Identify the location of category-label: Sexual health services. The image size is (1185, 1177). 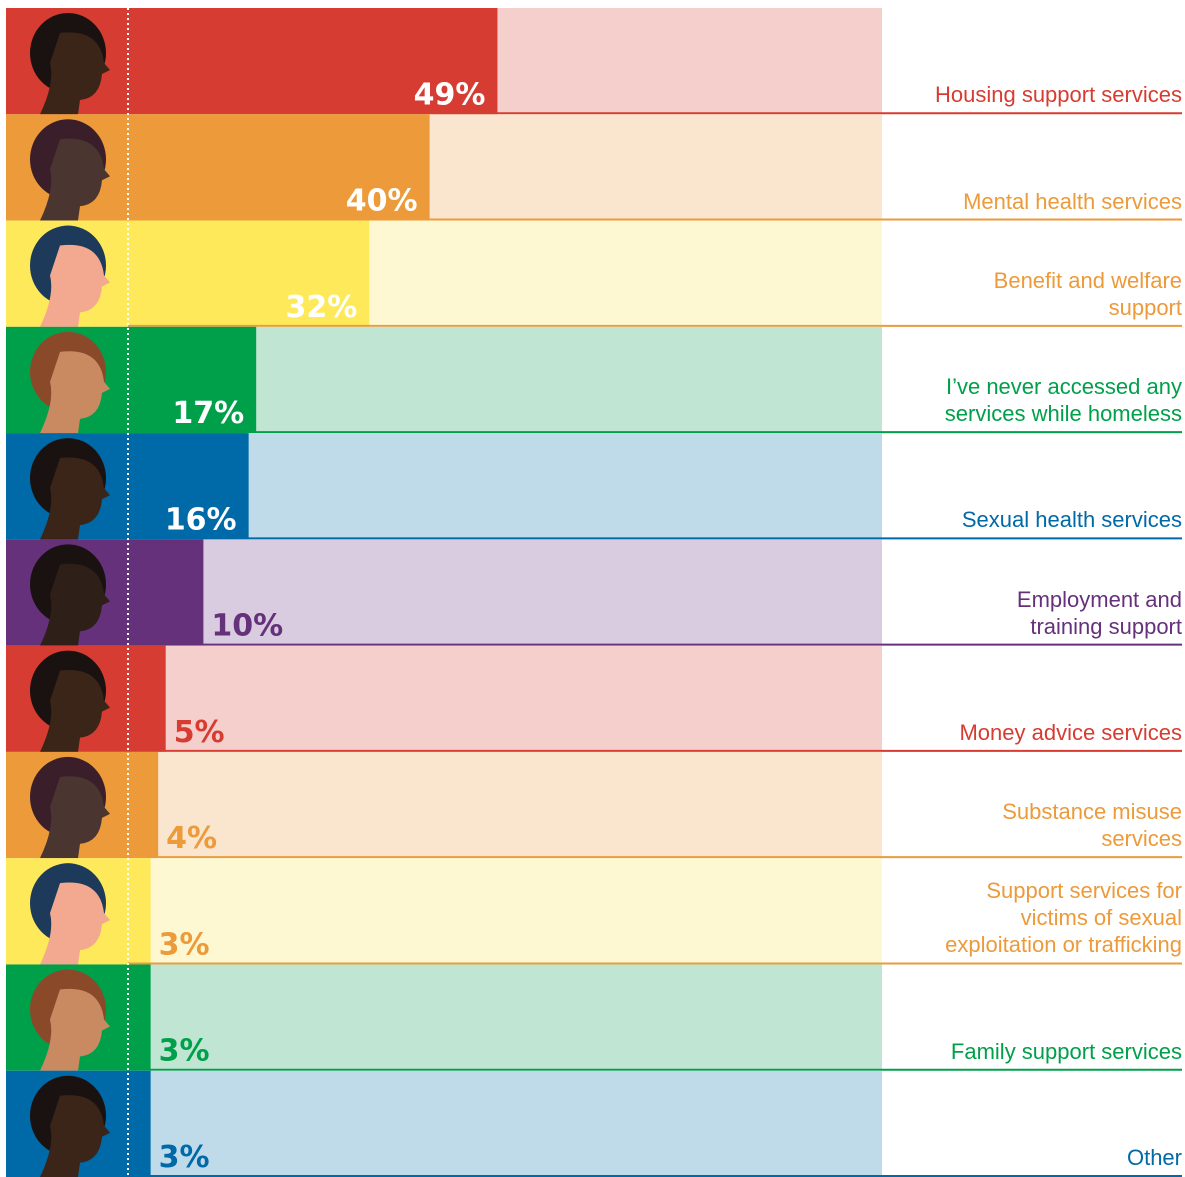
(1071, 520).